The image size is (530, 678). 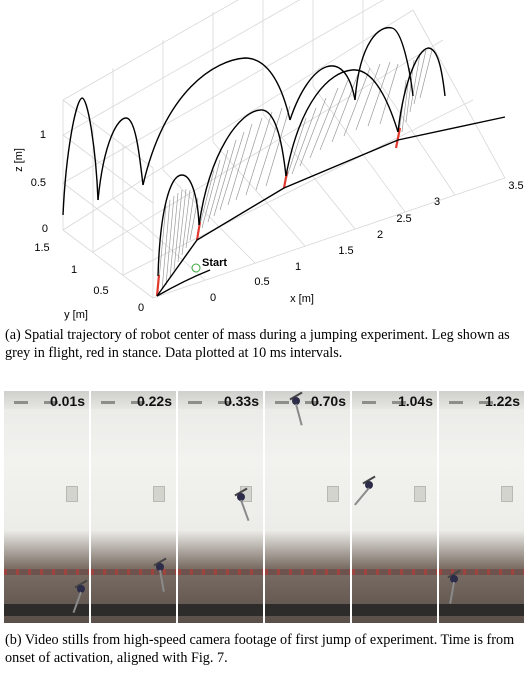 What do you see at coordinates (154, 401) in the screenshot?
I see `frame-time: 0.22s` at bounding box center [154, 401].